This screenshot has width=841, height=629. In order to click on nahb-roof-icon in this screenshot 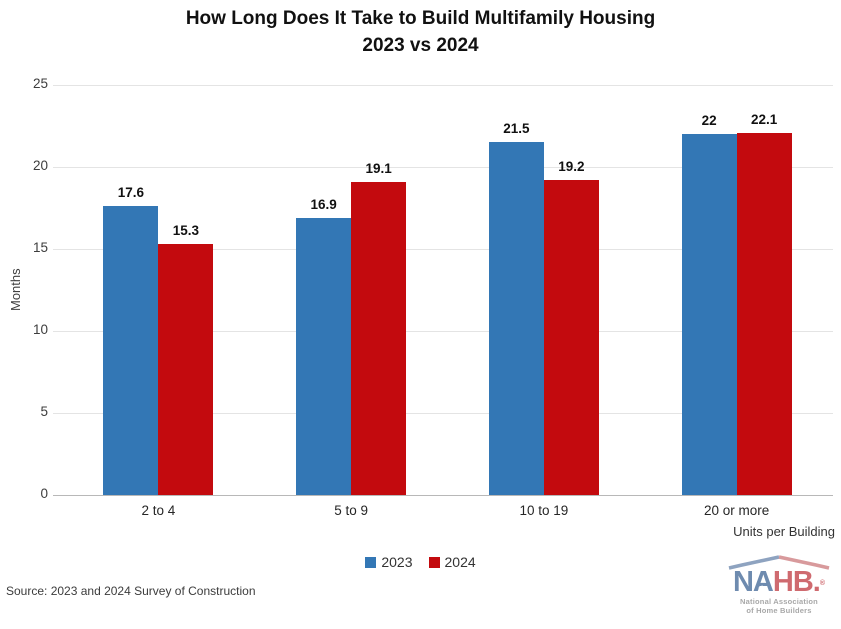, I will do `click(779, 562)`.